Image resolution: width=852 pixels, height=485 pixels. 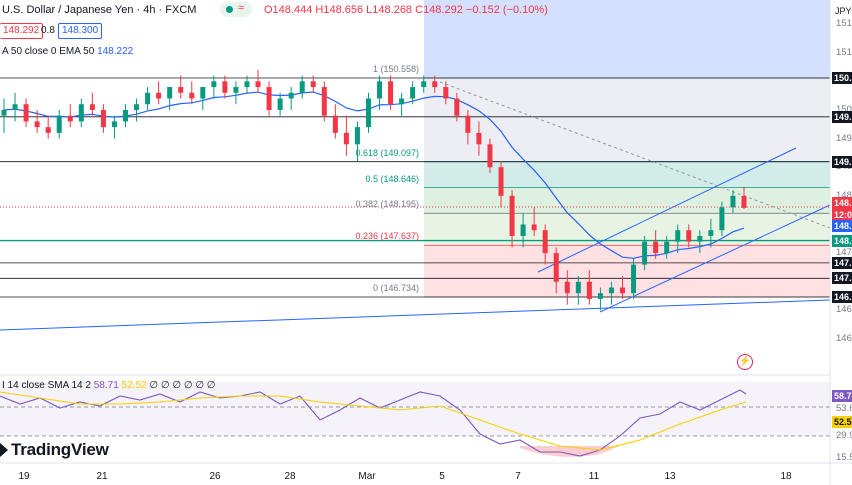 What do you see at coordinates (392, 178) in the screenshot?
I see `fib-label: 0.5 (148.646)` at bounding box center [392, 178].